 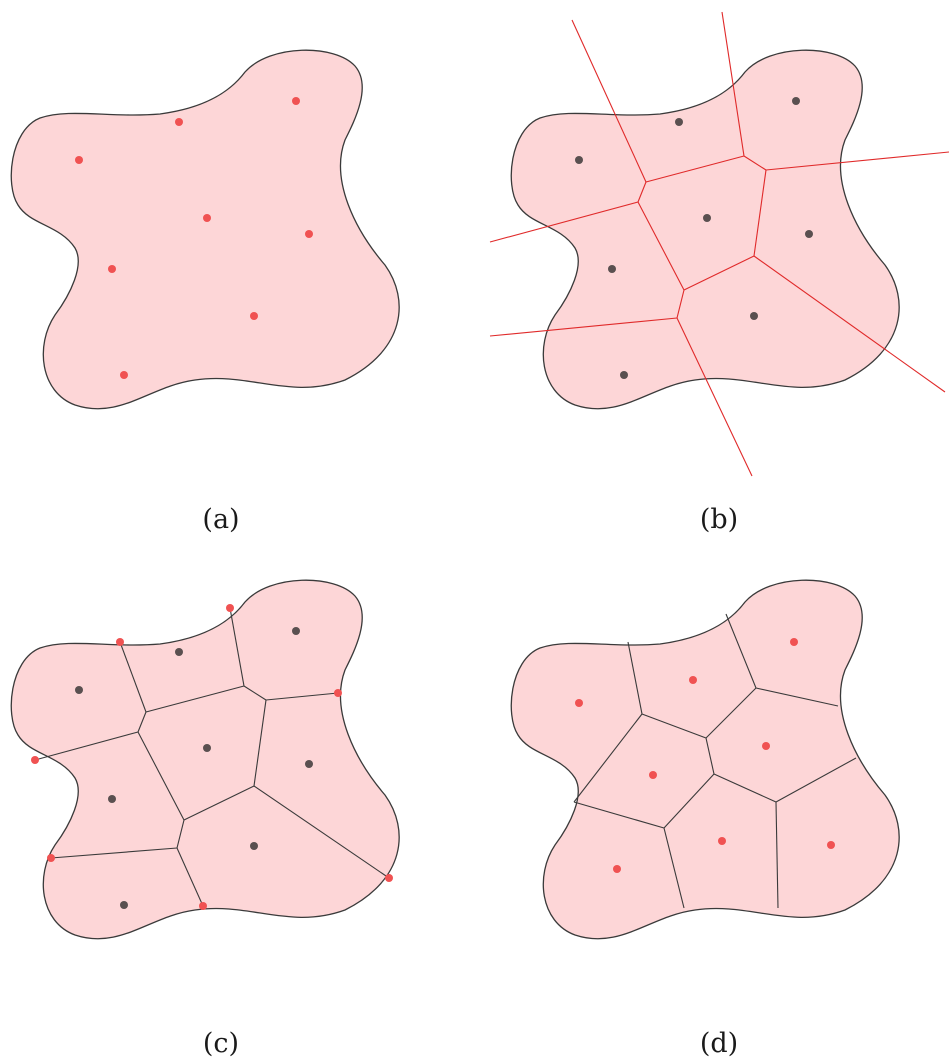 I want to click on region-outline-d, so click(x=705, y=759).